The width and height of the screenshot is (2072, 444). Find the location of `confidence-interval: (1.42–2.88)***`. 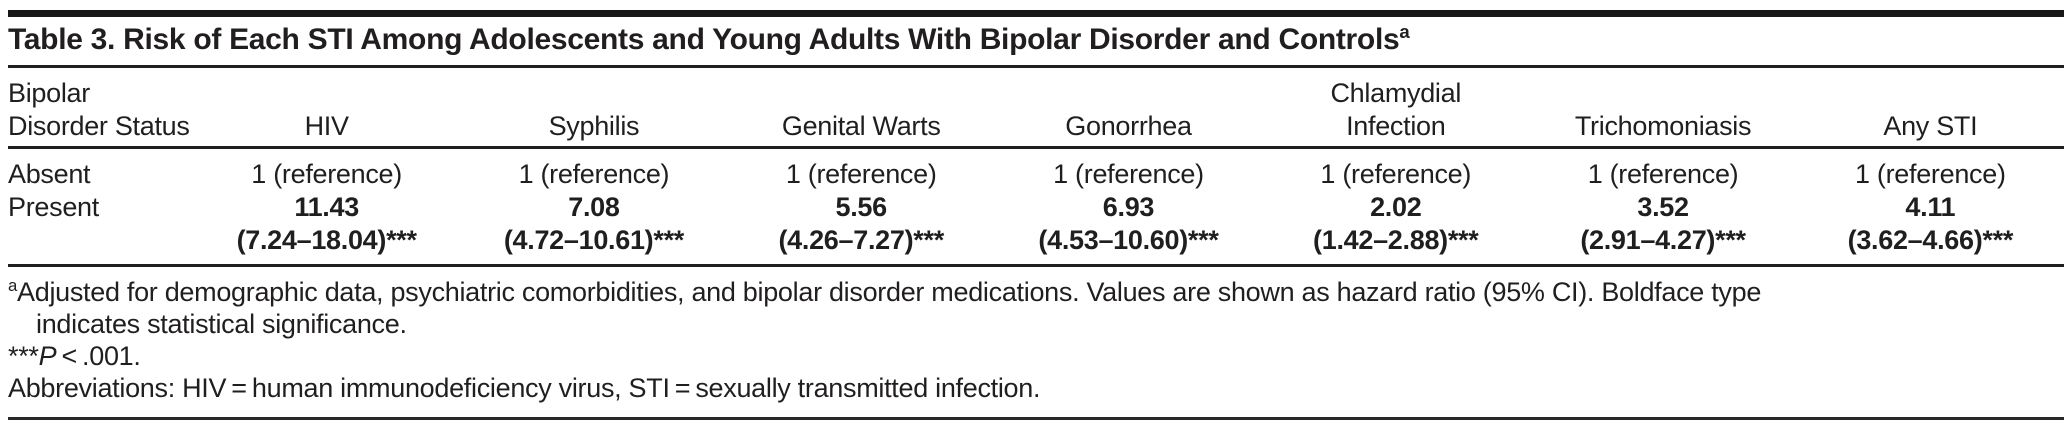

confidence-interval: (1.42–2.88)*** is located at coordinates (1396, 240).